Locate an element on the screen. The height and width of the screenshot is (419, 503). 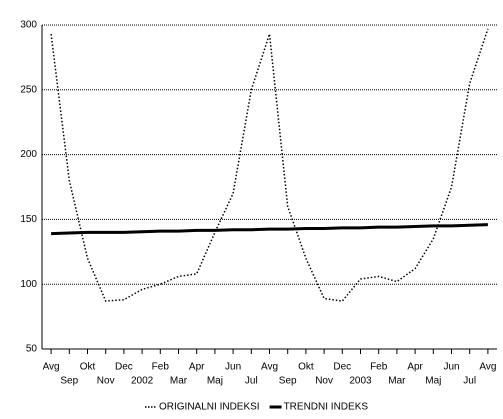
y-tick-label: 100 is located at coordinates (28, 284).